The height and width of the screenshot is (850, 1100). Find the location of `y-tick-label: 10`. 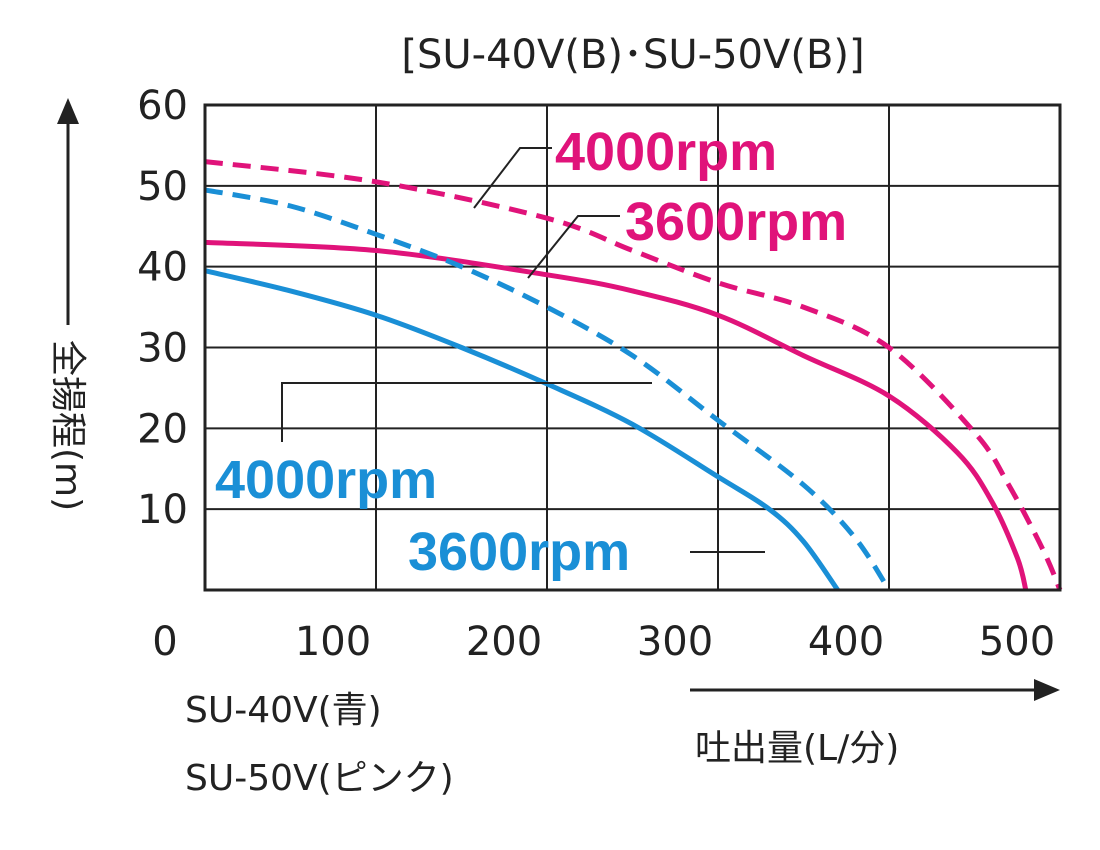

y-tick-label: 10 is located at coordinates (162, 510).